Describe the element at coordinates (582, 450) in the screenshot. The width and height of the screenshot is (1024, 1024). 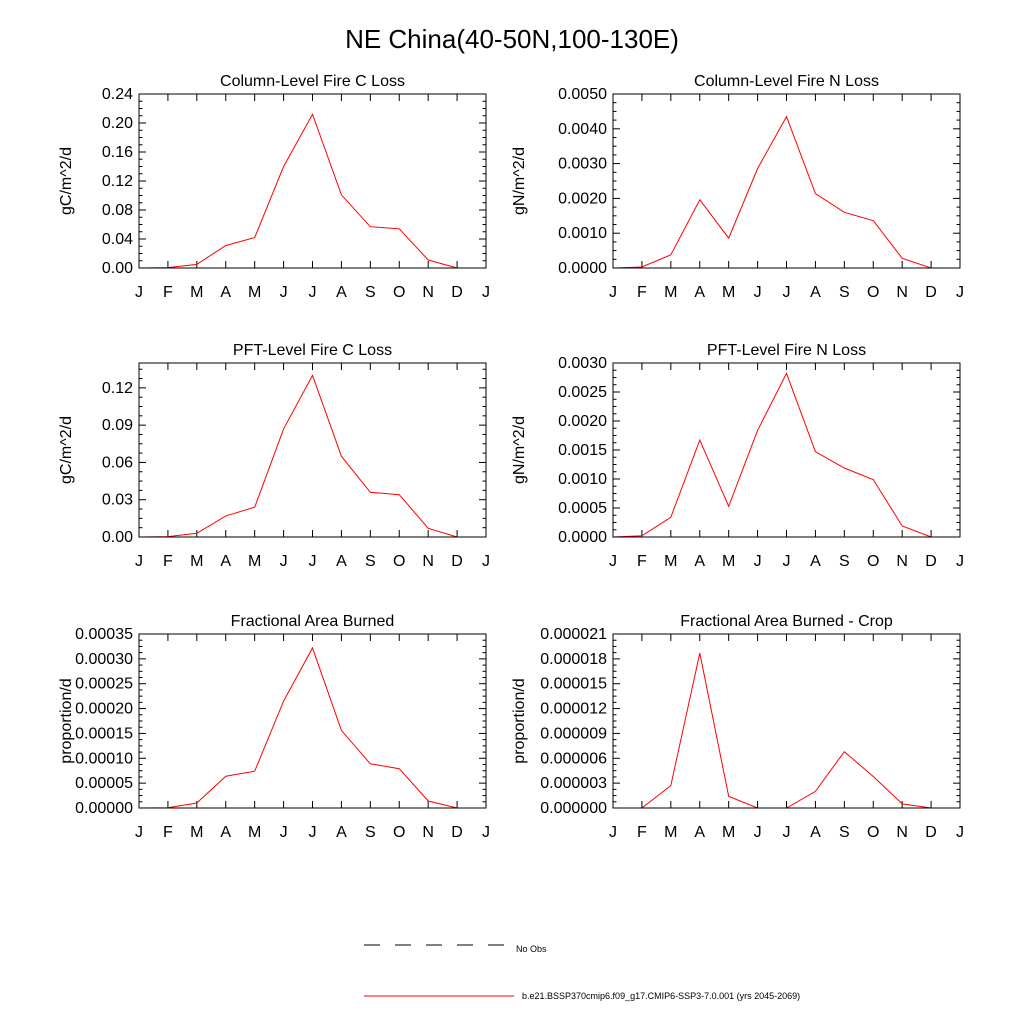
I see `y-tick-label: 0.0015` at that location.